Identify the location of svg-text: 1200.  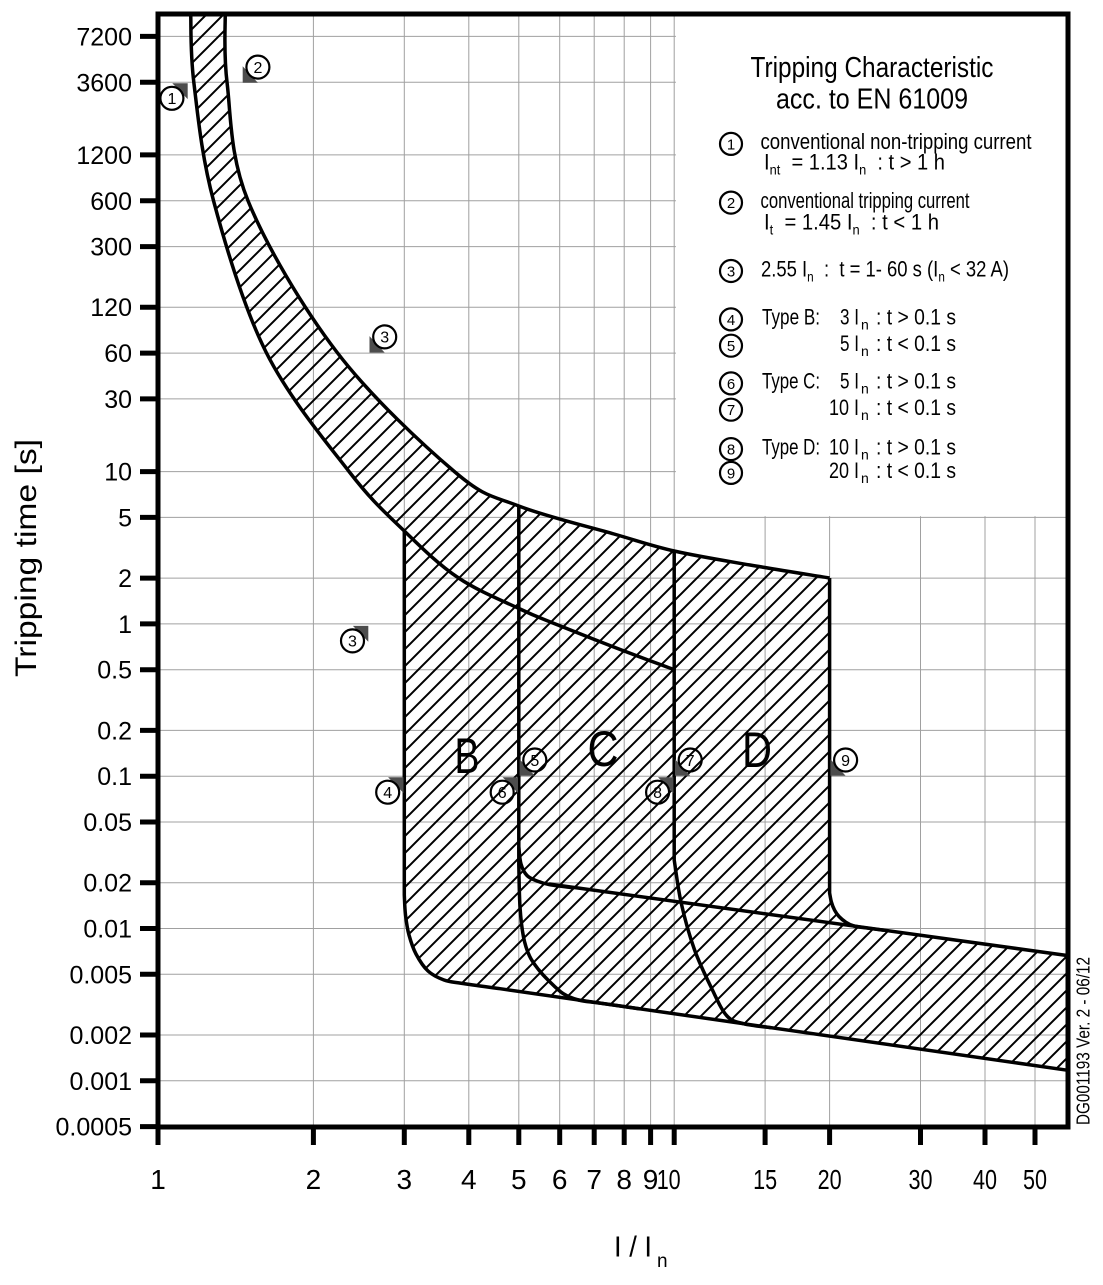
(104, 156).